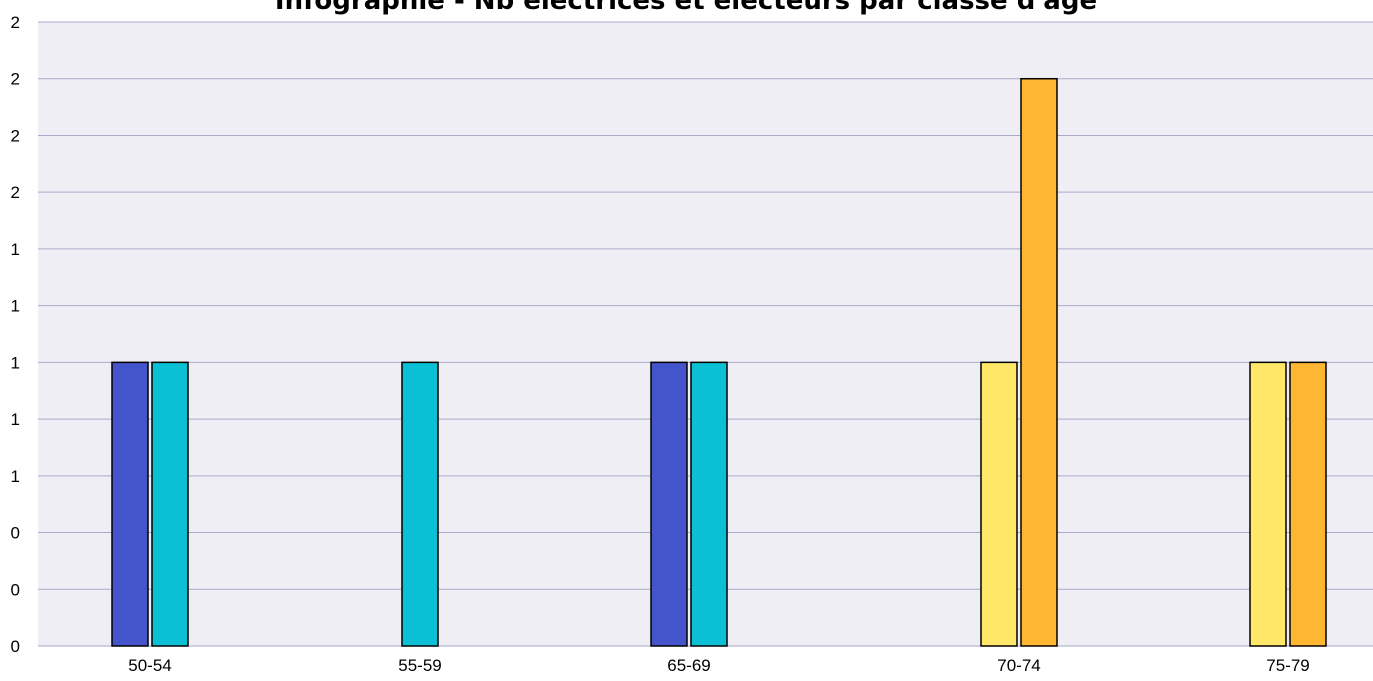  I want to click on x-tick-label: 65-69, so click(688, 665).